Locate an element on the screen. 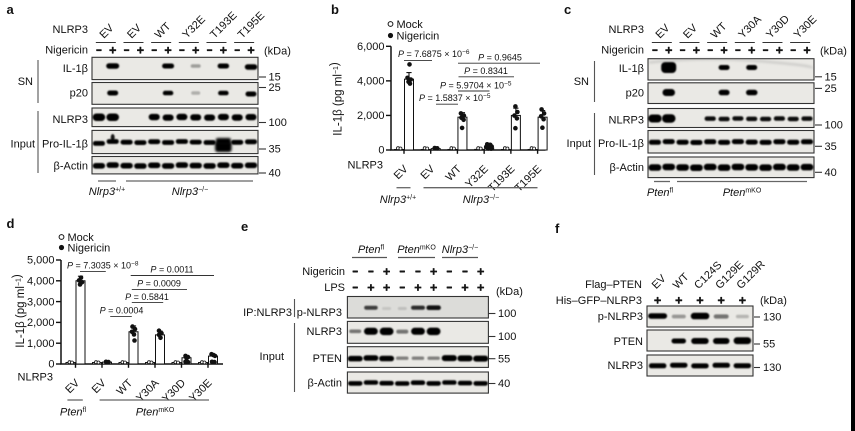 This screenshot has height=431, width=855. svg-text: Flag–PTEN is located at coordinates (613, 285).